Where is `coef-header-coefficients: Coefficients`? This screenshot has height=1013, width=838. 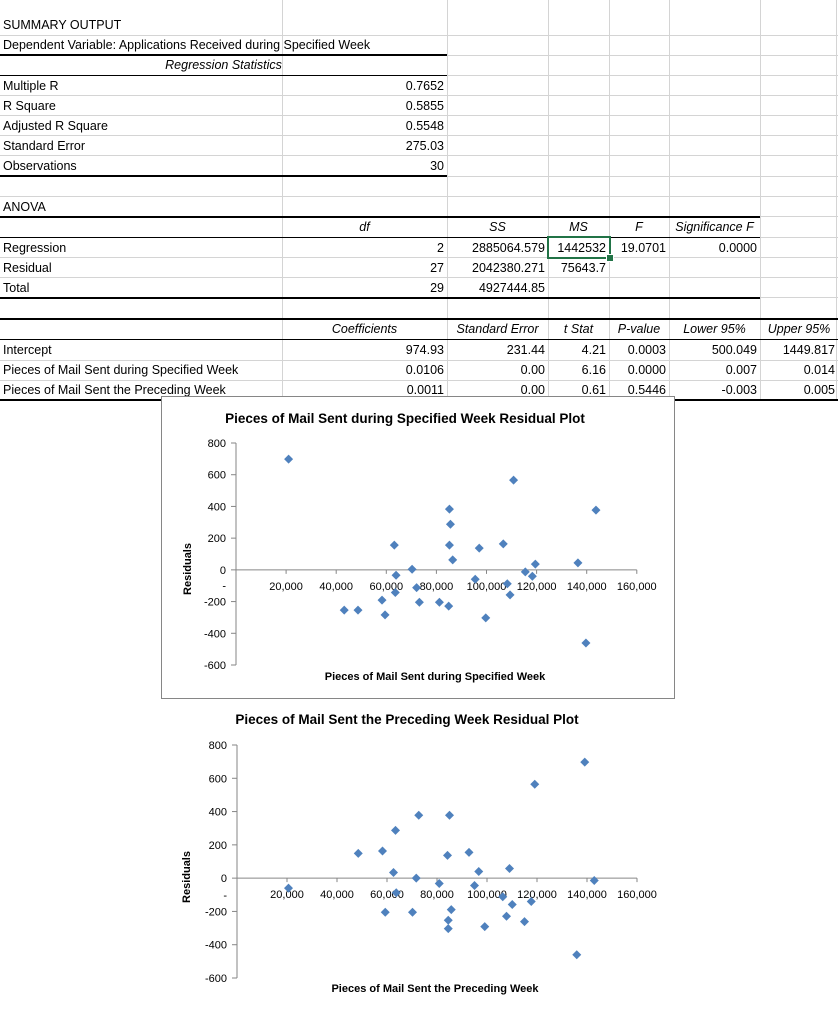 coef-header-coefficients: Coefficients is located at coordinates (364, 329).